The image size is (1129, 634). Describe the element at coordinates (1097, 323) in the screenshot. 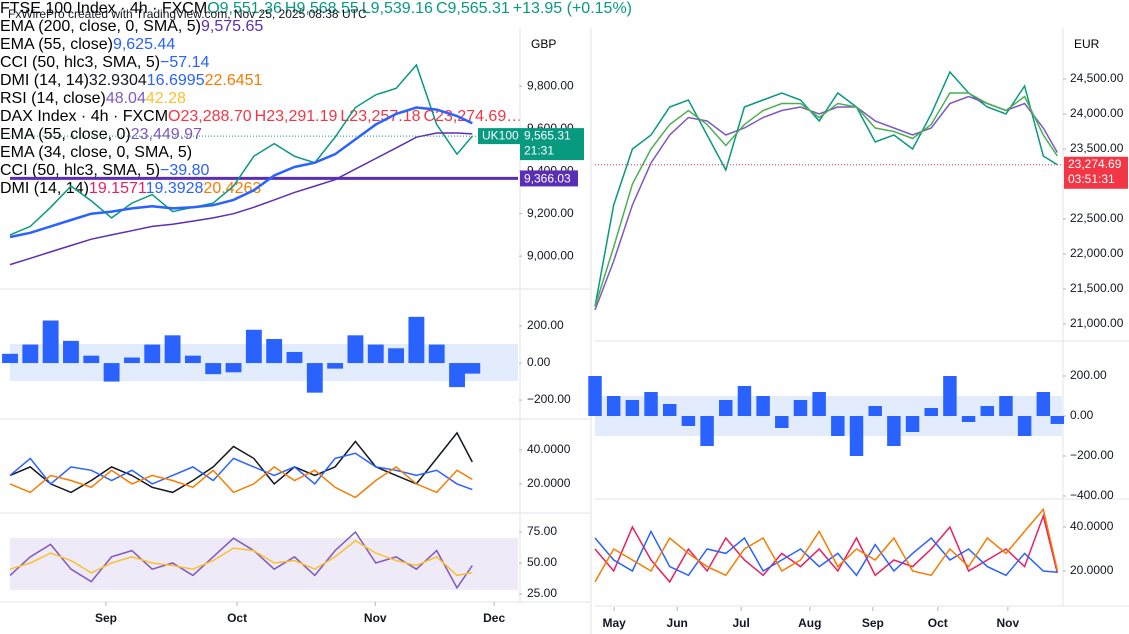

I see `y-tick-label: 21,000.00` at that location.